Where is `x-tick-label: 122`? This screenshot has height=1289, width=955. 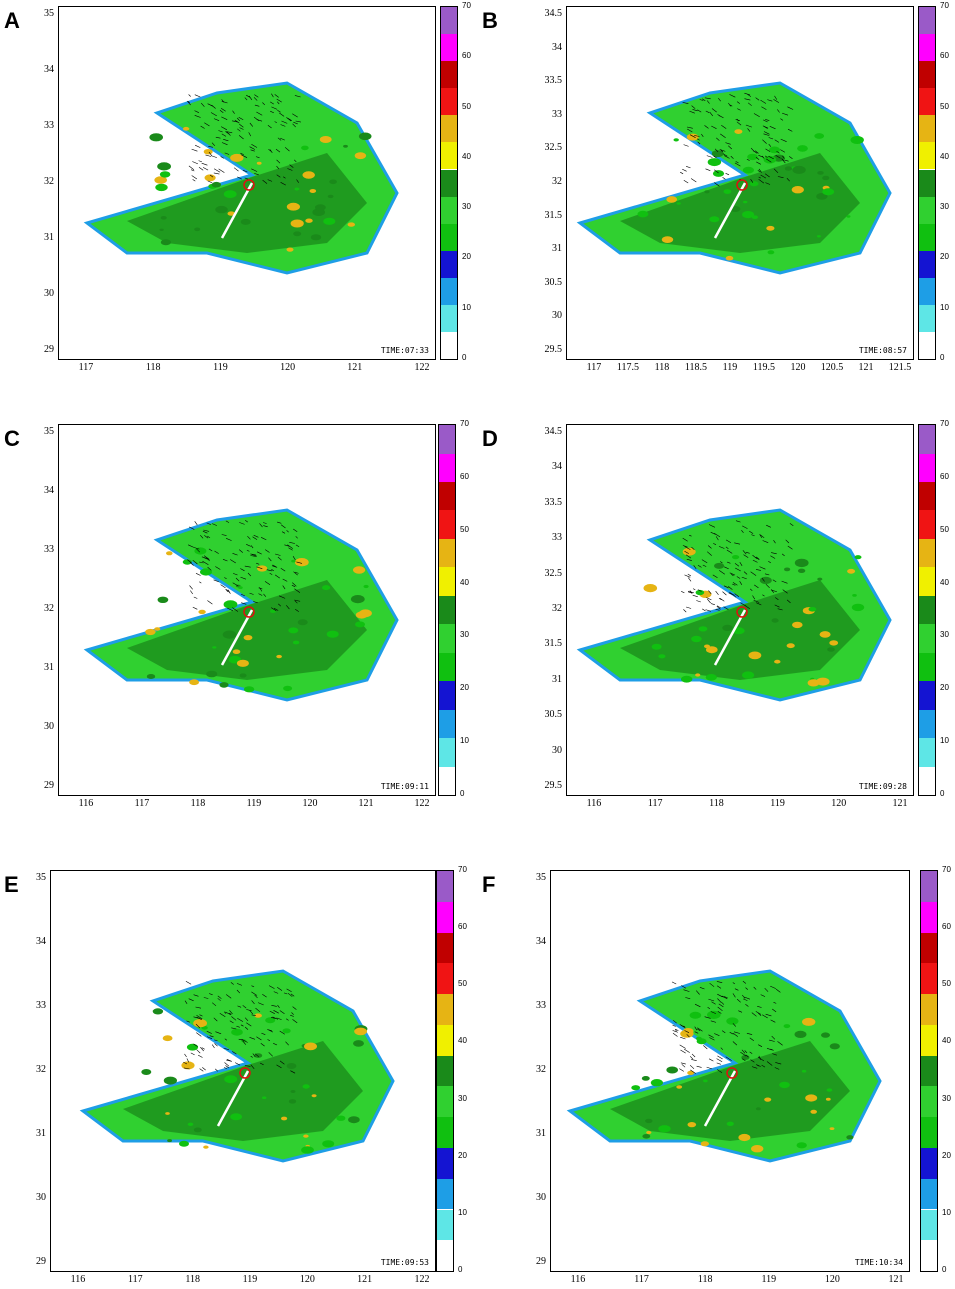
x-tick-label: 122 is located at coordinates (422, 1279).